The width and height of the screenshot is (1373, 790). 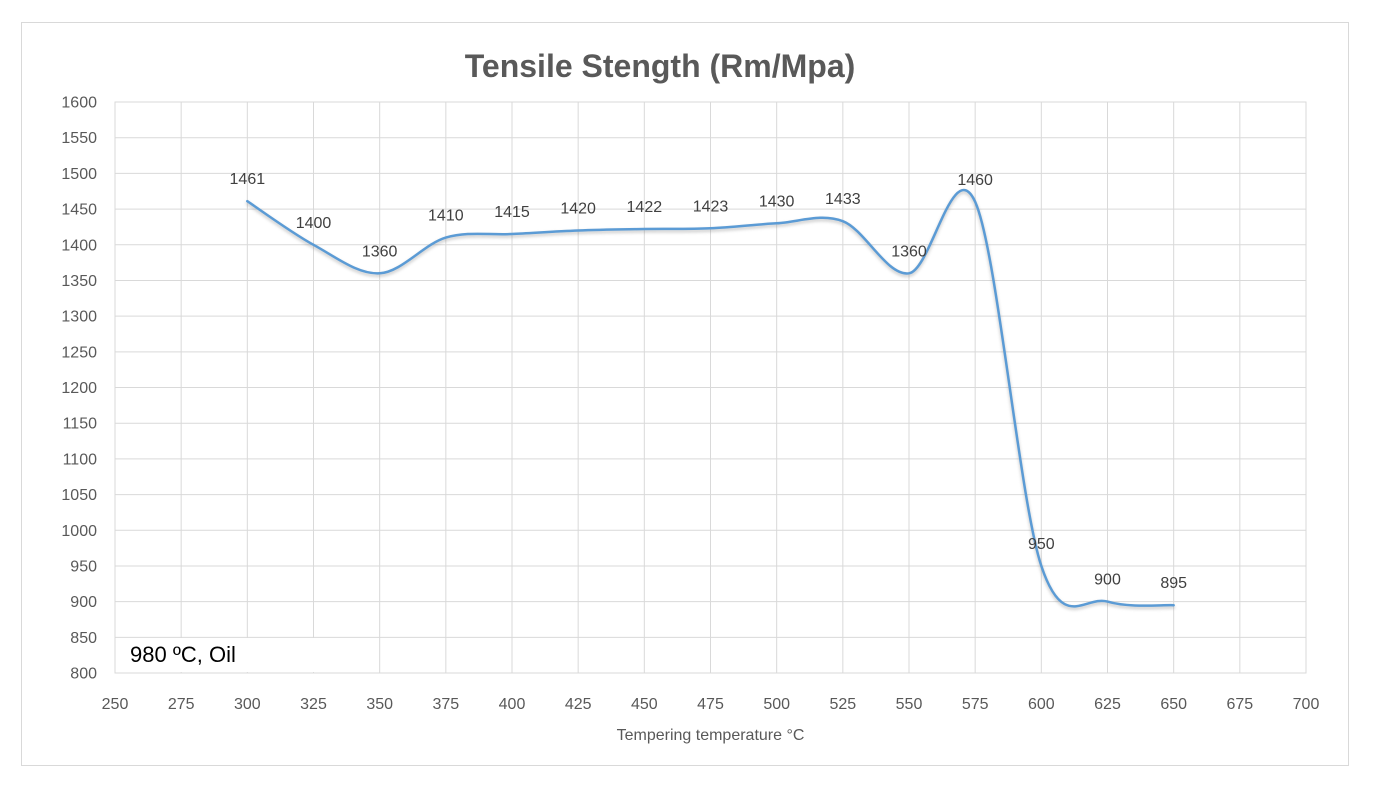 I want to click on svg-text: 1450, so click(x=79, y=210).